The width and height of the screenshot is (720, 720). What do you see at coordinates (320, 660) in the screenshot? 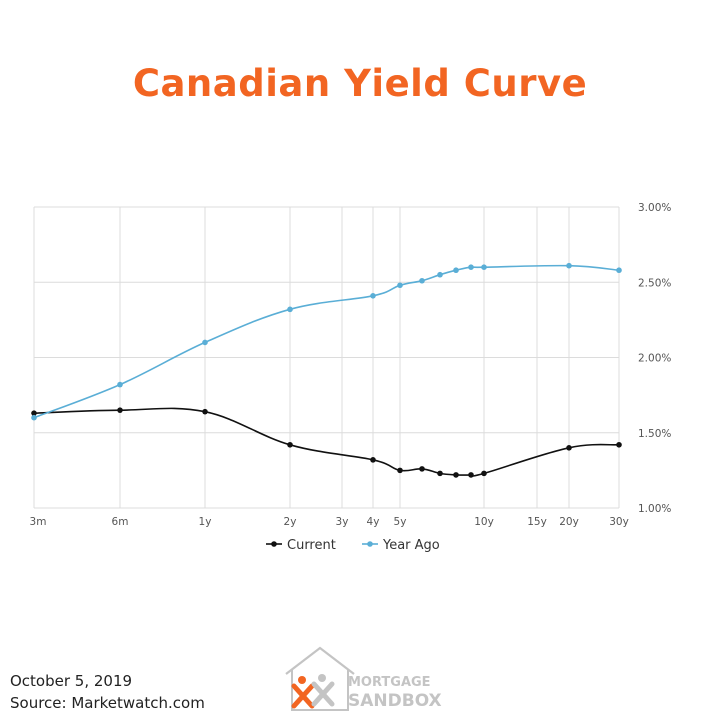
I see `logo-house-roof` at bounding box center [320, 660].